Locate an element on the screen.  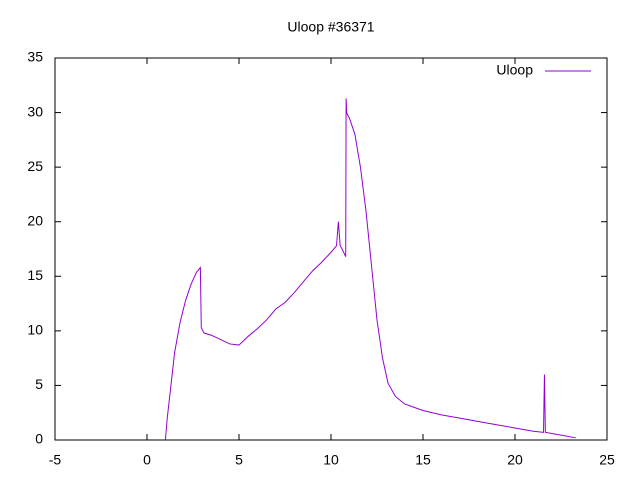
chart-title: Uloop #36371 is located at coordinates (330, 27).